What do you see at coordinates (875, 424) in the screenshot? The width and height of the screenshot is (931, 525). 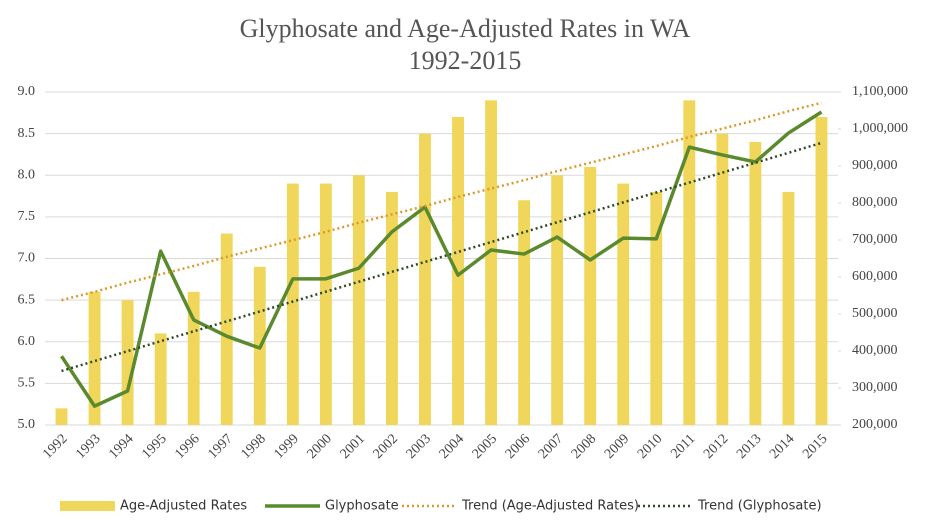 I see `y2-tick-label: 200,000` at bounding box center [875, 424].